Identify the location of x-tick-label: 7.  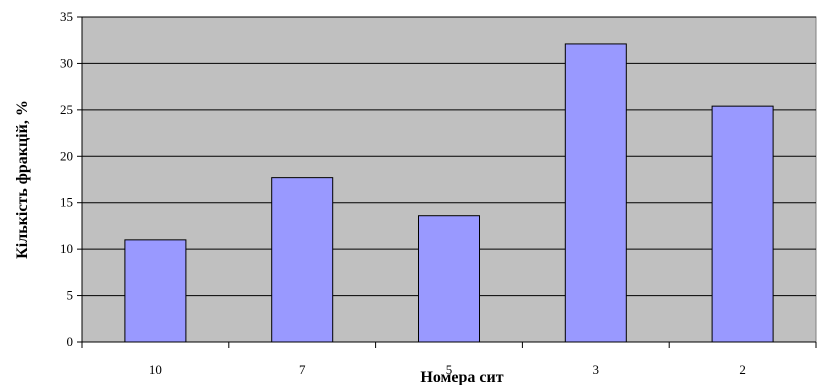
(302, 369).